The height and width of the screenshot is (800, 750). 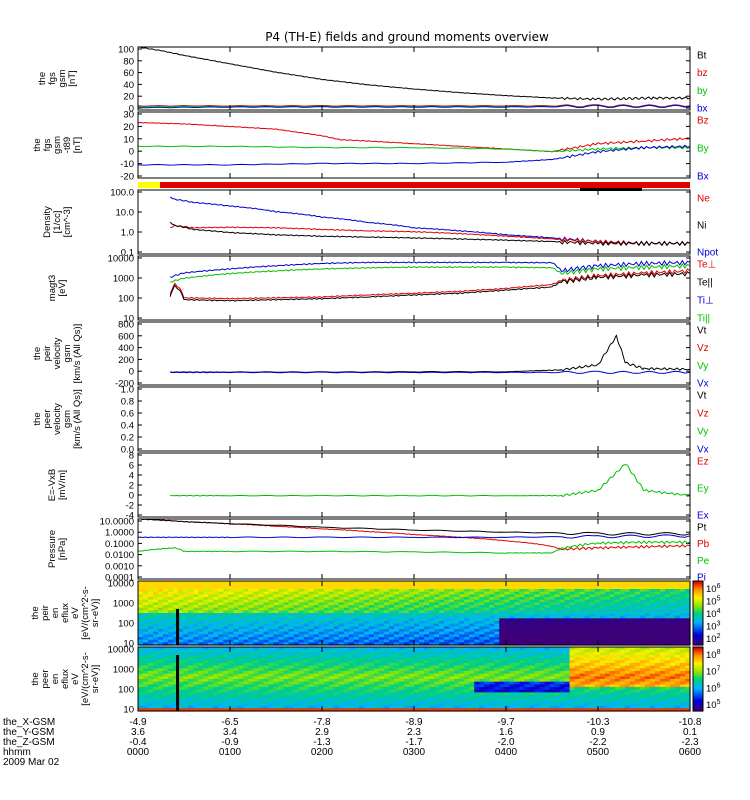 What do you see at coordinates (414, 149) in the screenshot?
I see `series-line-by` at bounding box center [414, 149].